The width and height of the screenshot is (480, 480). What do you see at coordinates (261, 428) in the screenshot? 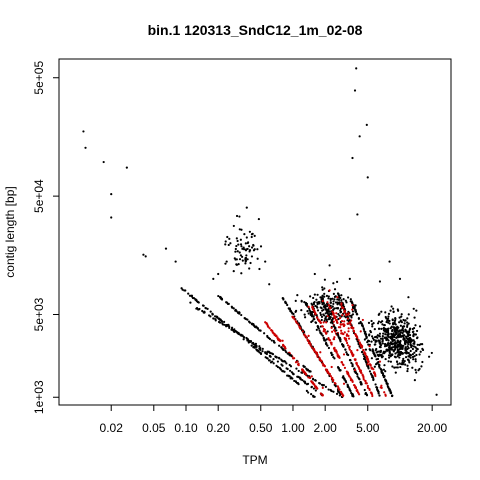
I see `x-tick-label: 0.50` at bounding box center [261, 428].